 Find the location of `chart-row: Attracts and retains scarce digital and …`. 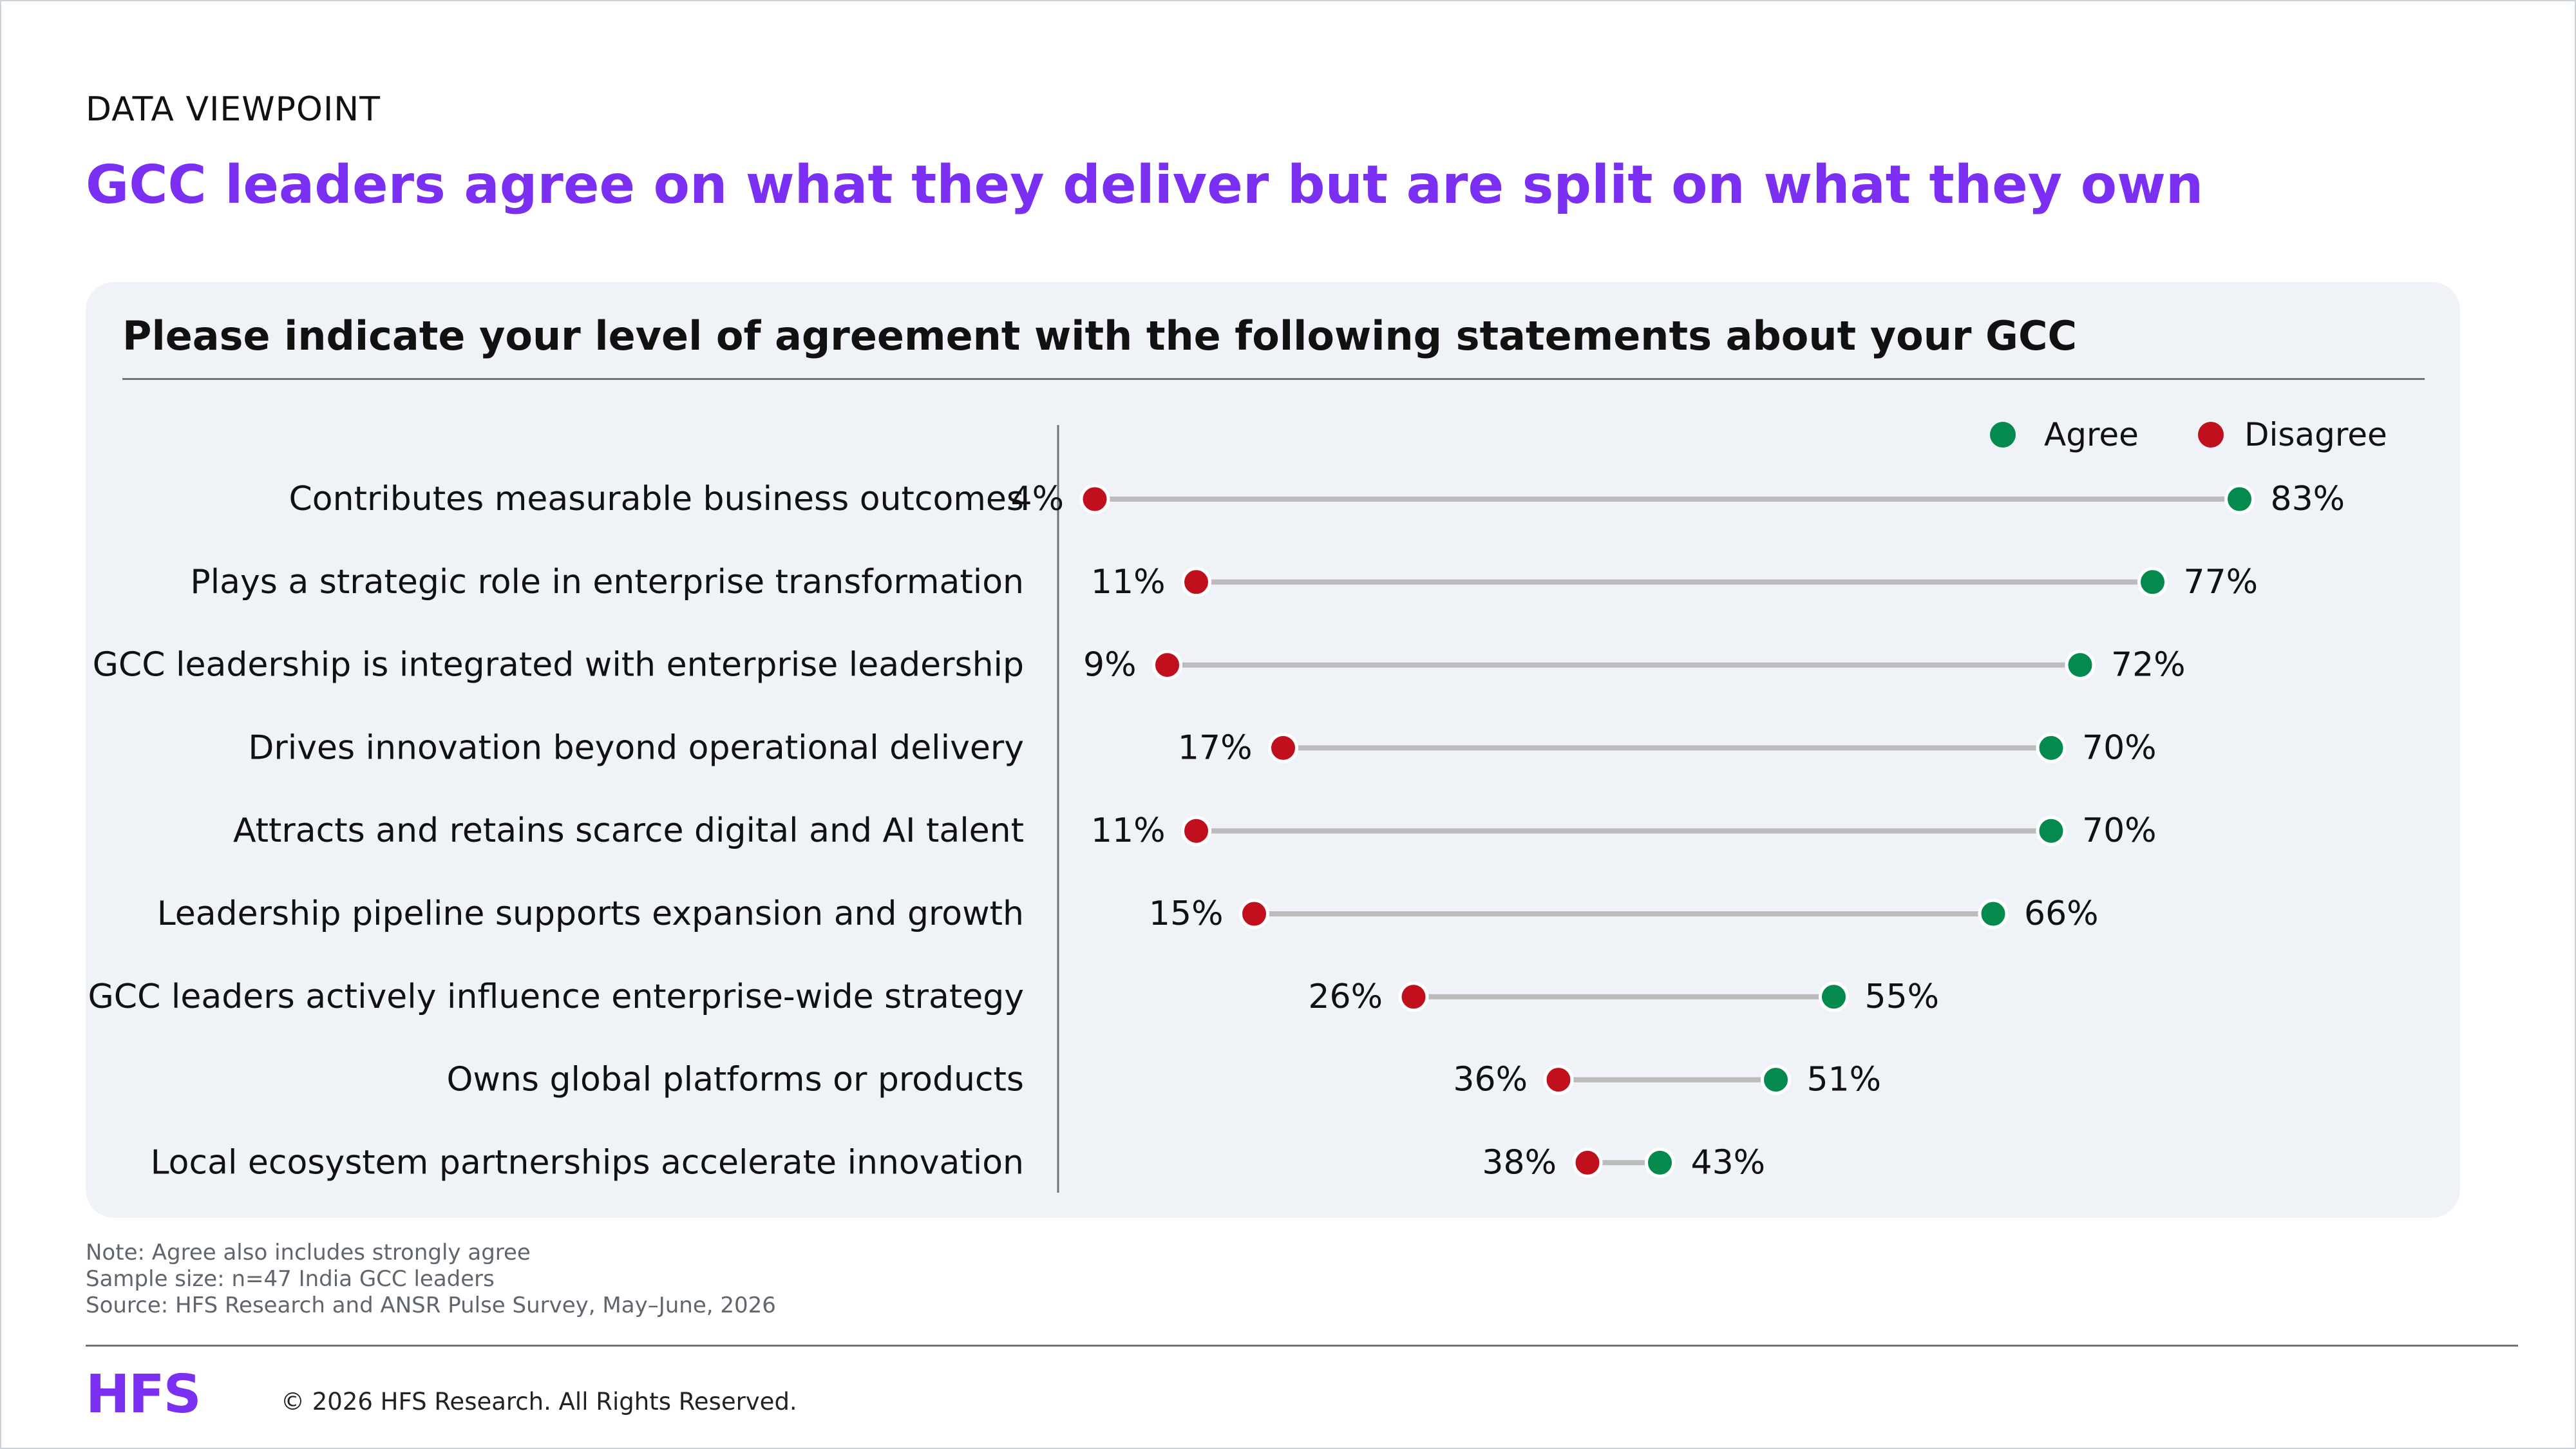

chart-row: Attracts and retains scarce digital and … is located at coordinates (1195, 830).